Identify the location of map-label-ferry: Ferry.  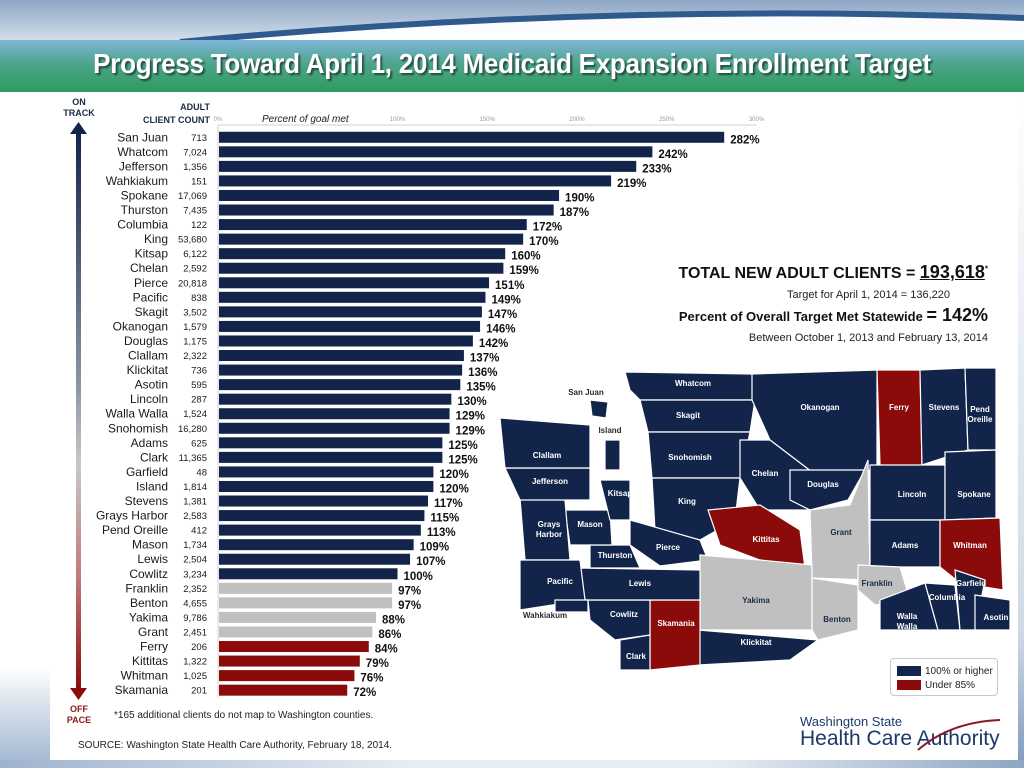
(898, 407).